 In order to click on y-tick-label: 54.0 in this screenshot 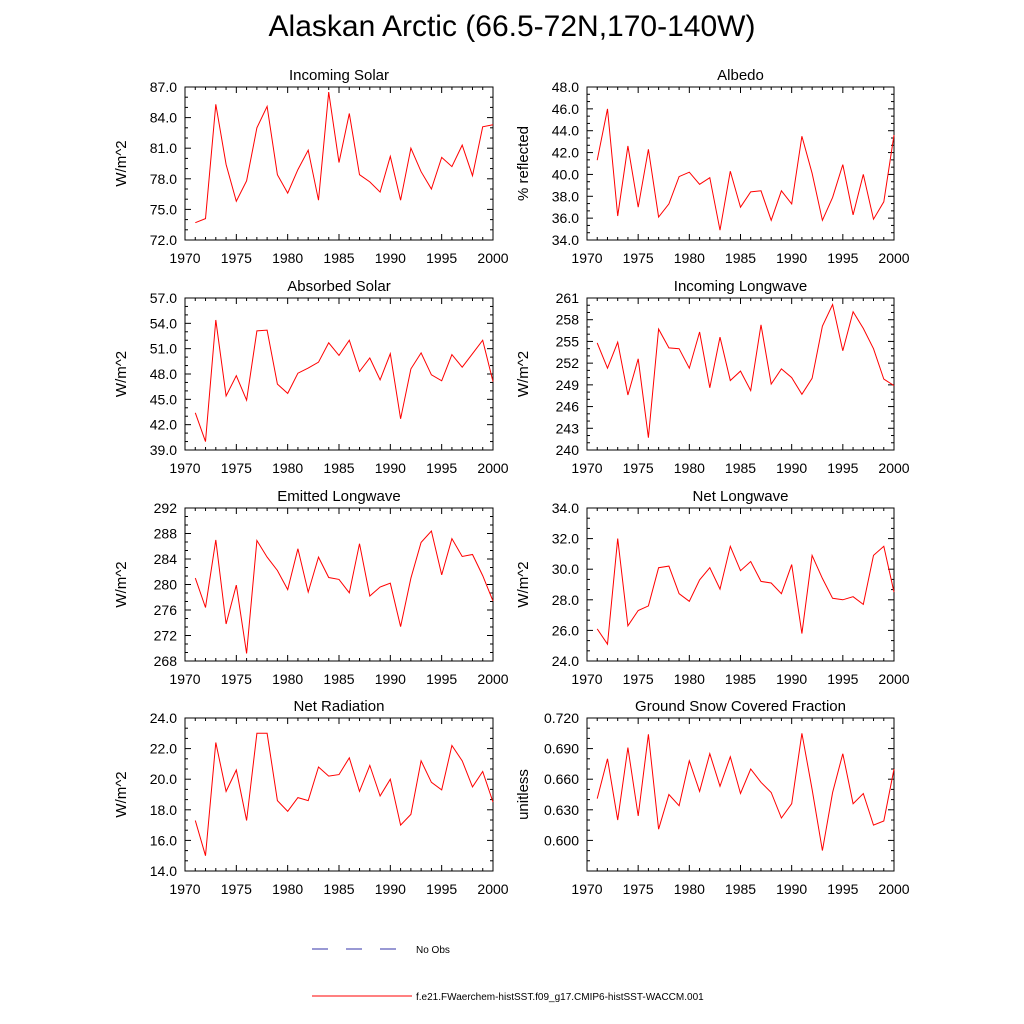, I will do `click(163, 323)`.